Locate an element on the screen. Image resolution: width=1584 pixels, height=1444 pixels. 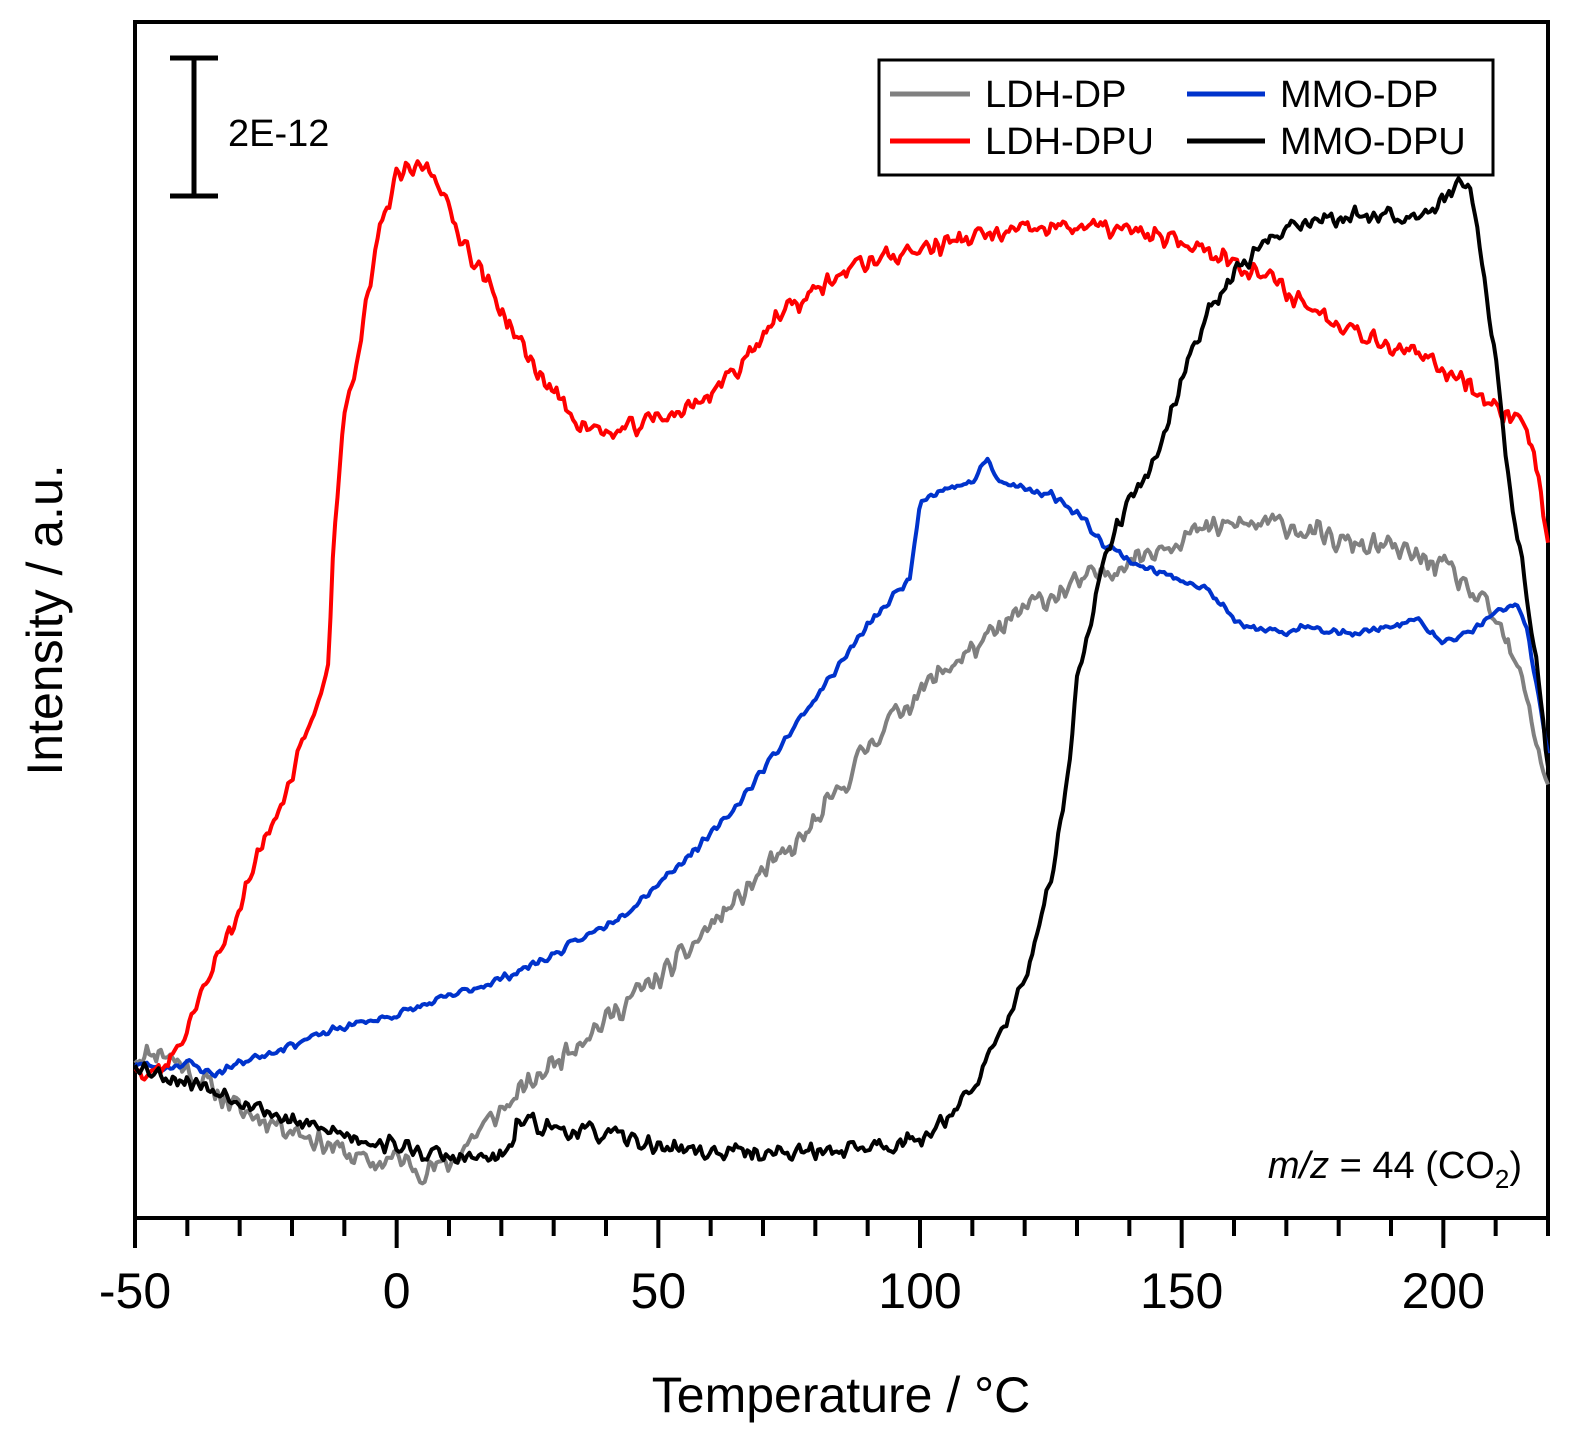
mz-annotation-subscript: 2 is located at coordinates (1502, 1179).